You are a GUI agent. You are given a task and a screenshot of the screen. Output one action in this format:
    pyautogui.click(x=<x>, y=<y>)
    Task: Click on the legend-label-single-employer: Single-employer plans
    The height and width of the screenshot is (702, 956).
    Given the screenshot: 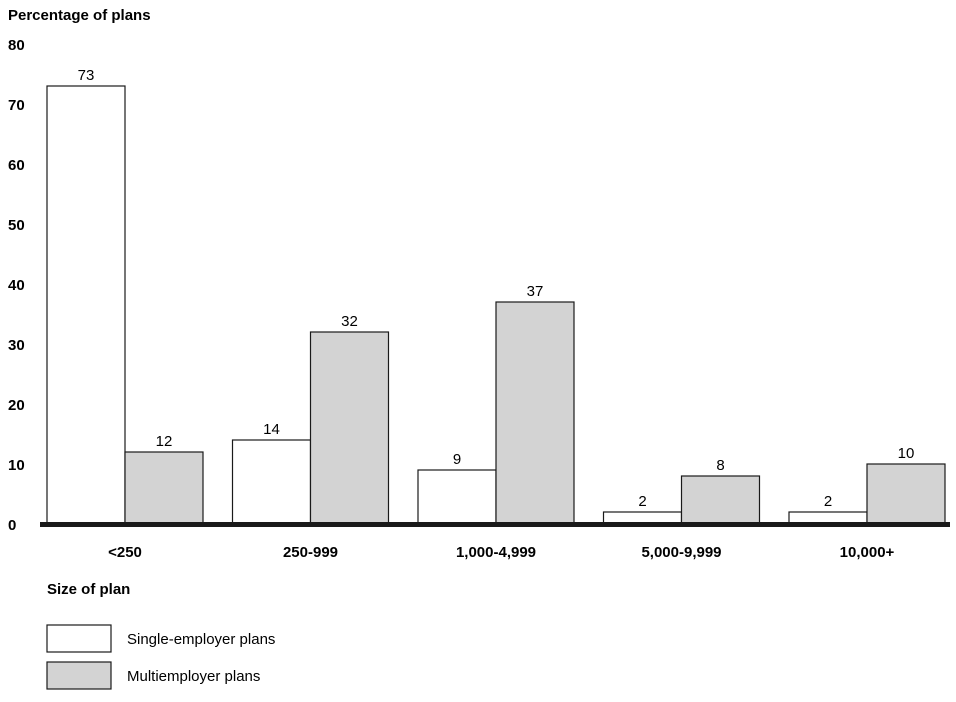 What is the action you would take?
    pyautogui.click(x=201, y=639)
    